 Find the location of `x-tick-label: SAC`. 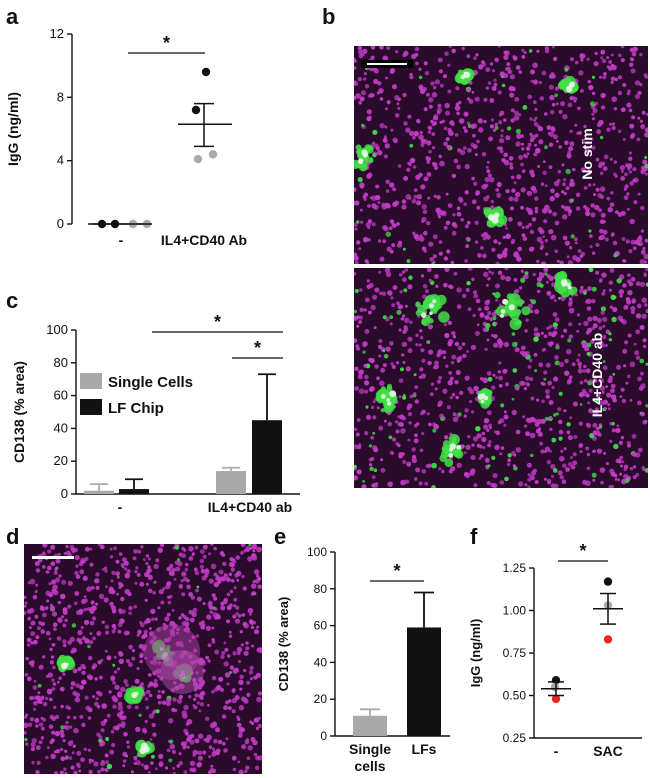

x-tick-label: SAC is located at coordinates (608, 751).